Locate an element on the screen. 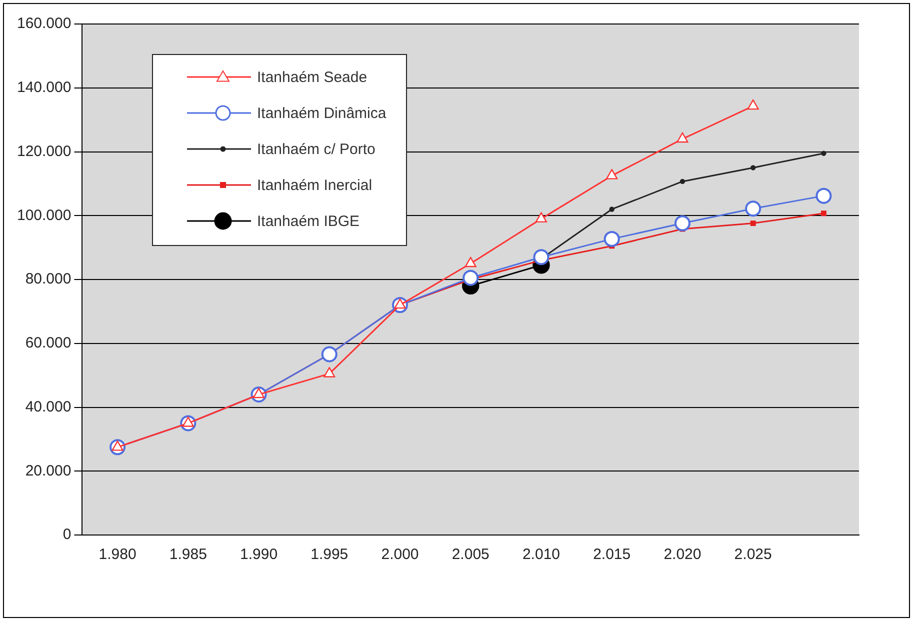 This screenshot has width=913, height=621. legend-label: Itanhaém Inercial is located at coordinates (314, 185).